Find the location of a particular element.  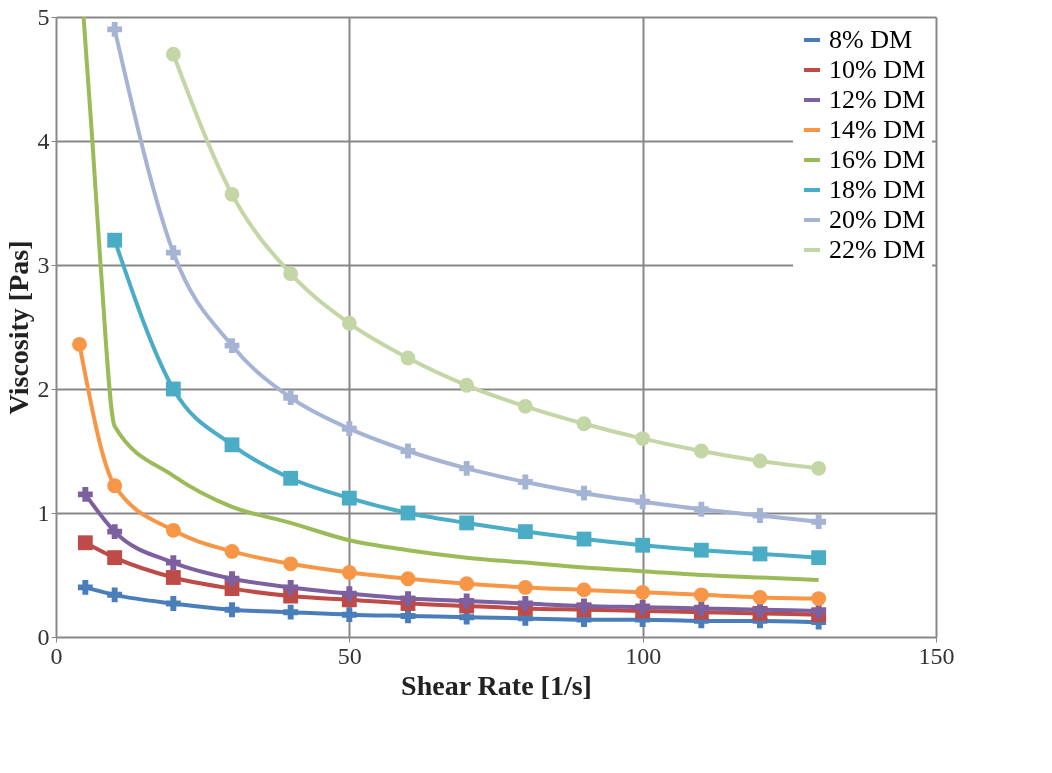

y-tick-label: 4 is located at coordinates (43, 140).